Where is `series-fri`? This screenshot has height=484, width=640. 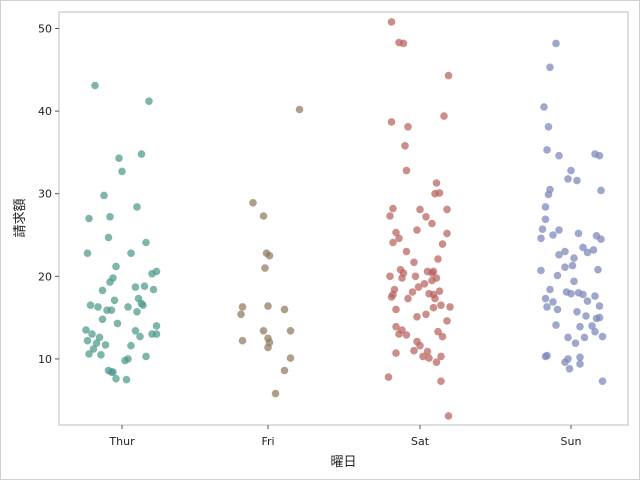
series-fri is located at coordinates (270, 251).